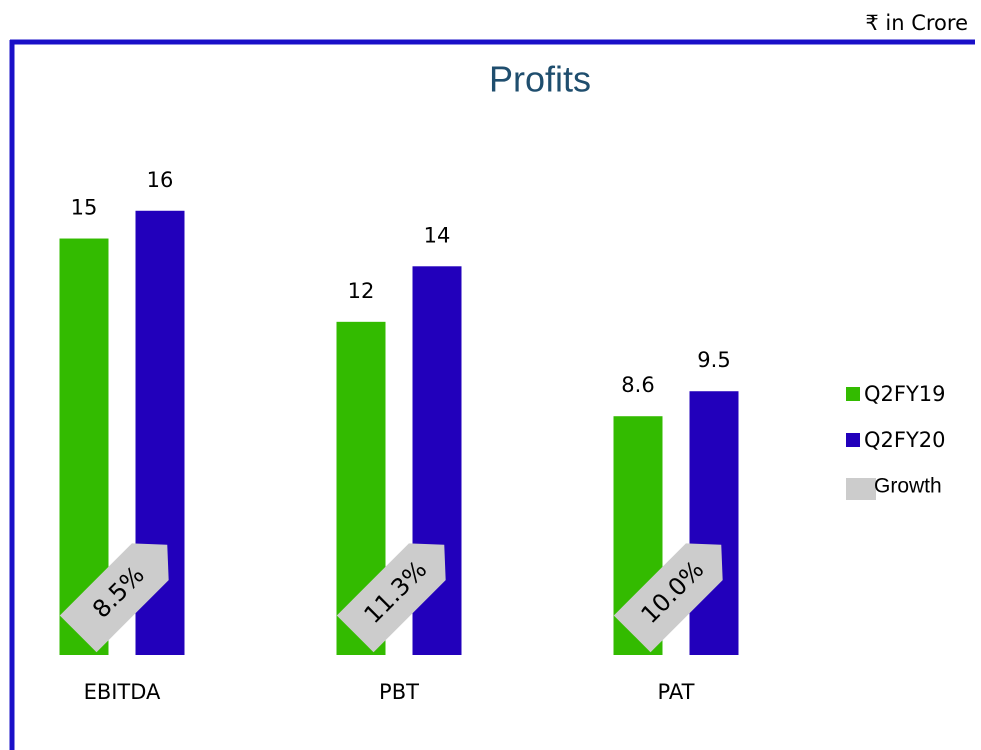 The height and width of the screenshot is (750, 981). What do you see at coordinates (540, 79) in the screenshot?
I see `chart-title: Profits` at bounding box center [540, 79].